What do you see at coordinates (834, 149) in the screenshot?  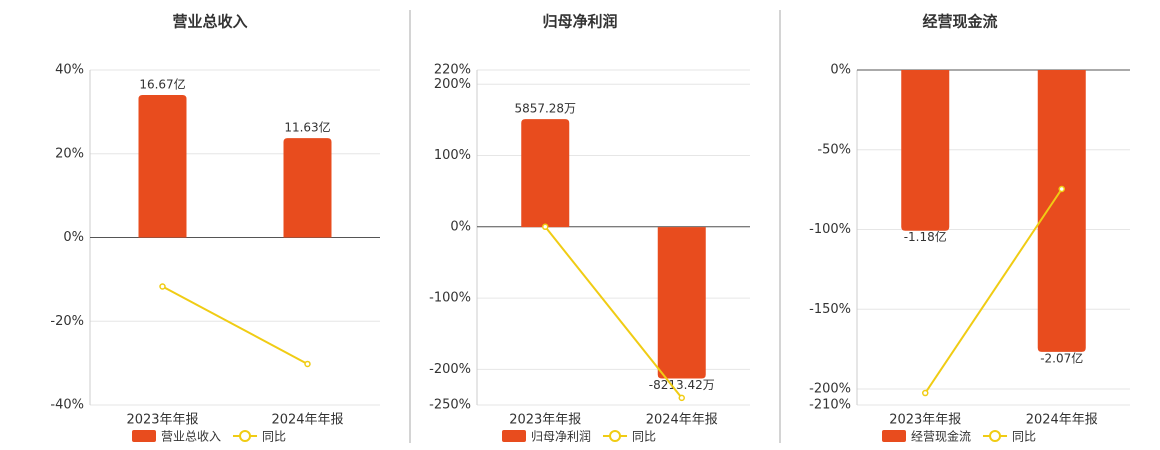 I see `y-tick-label: -50%` at bounding box center [834, 149].